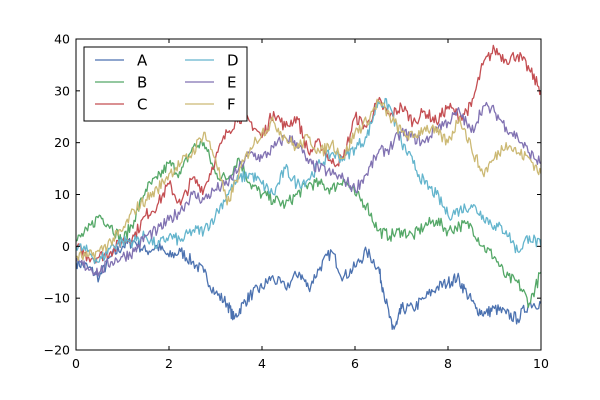  What do you see at coordinates (262, 363) in the screenshot?
I see `x-tick-label: 4` at bounding box center [262, 363].